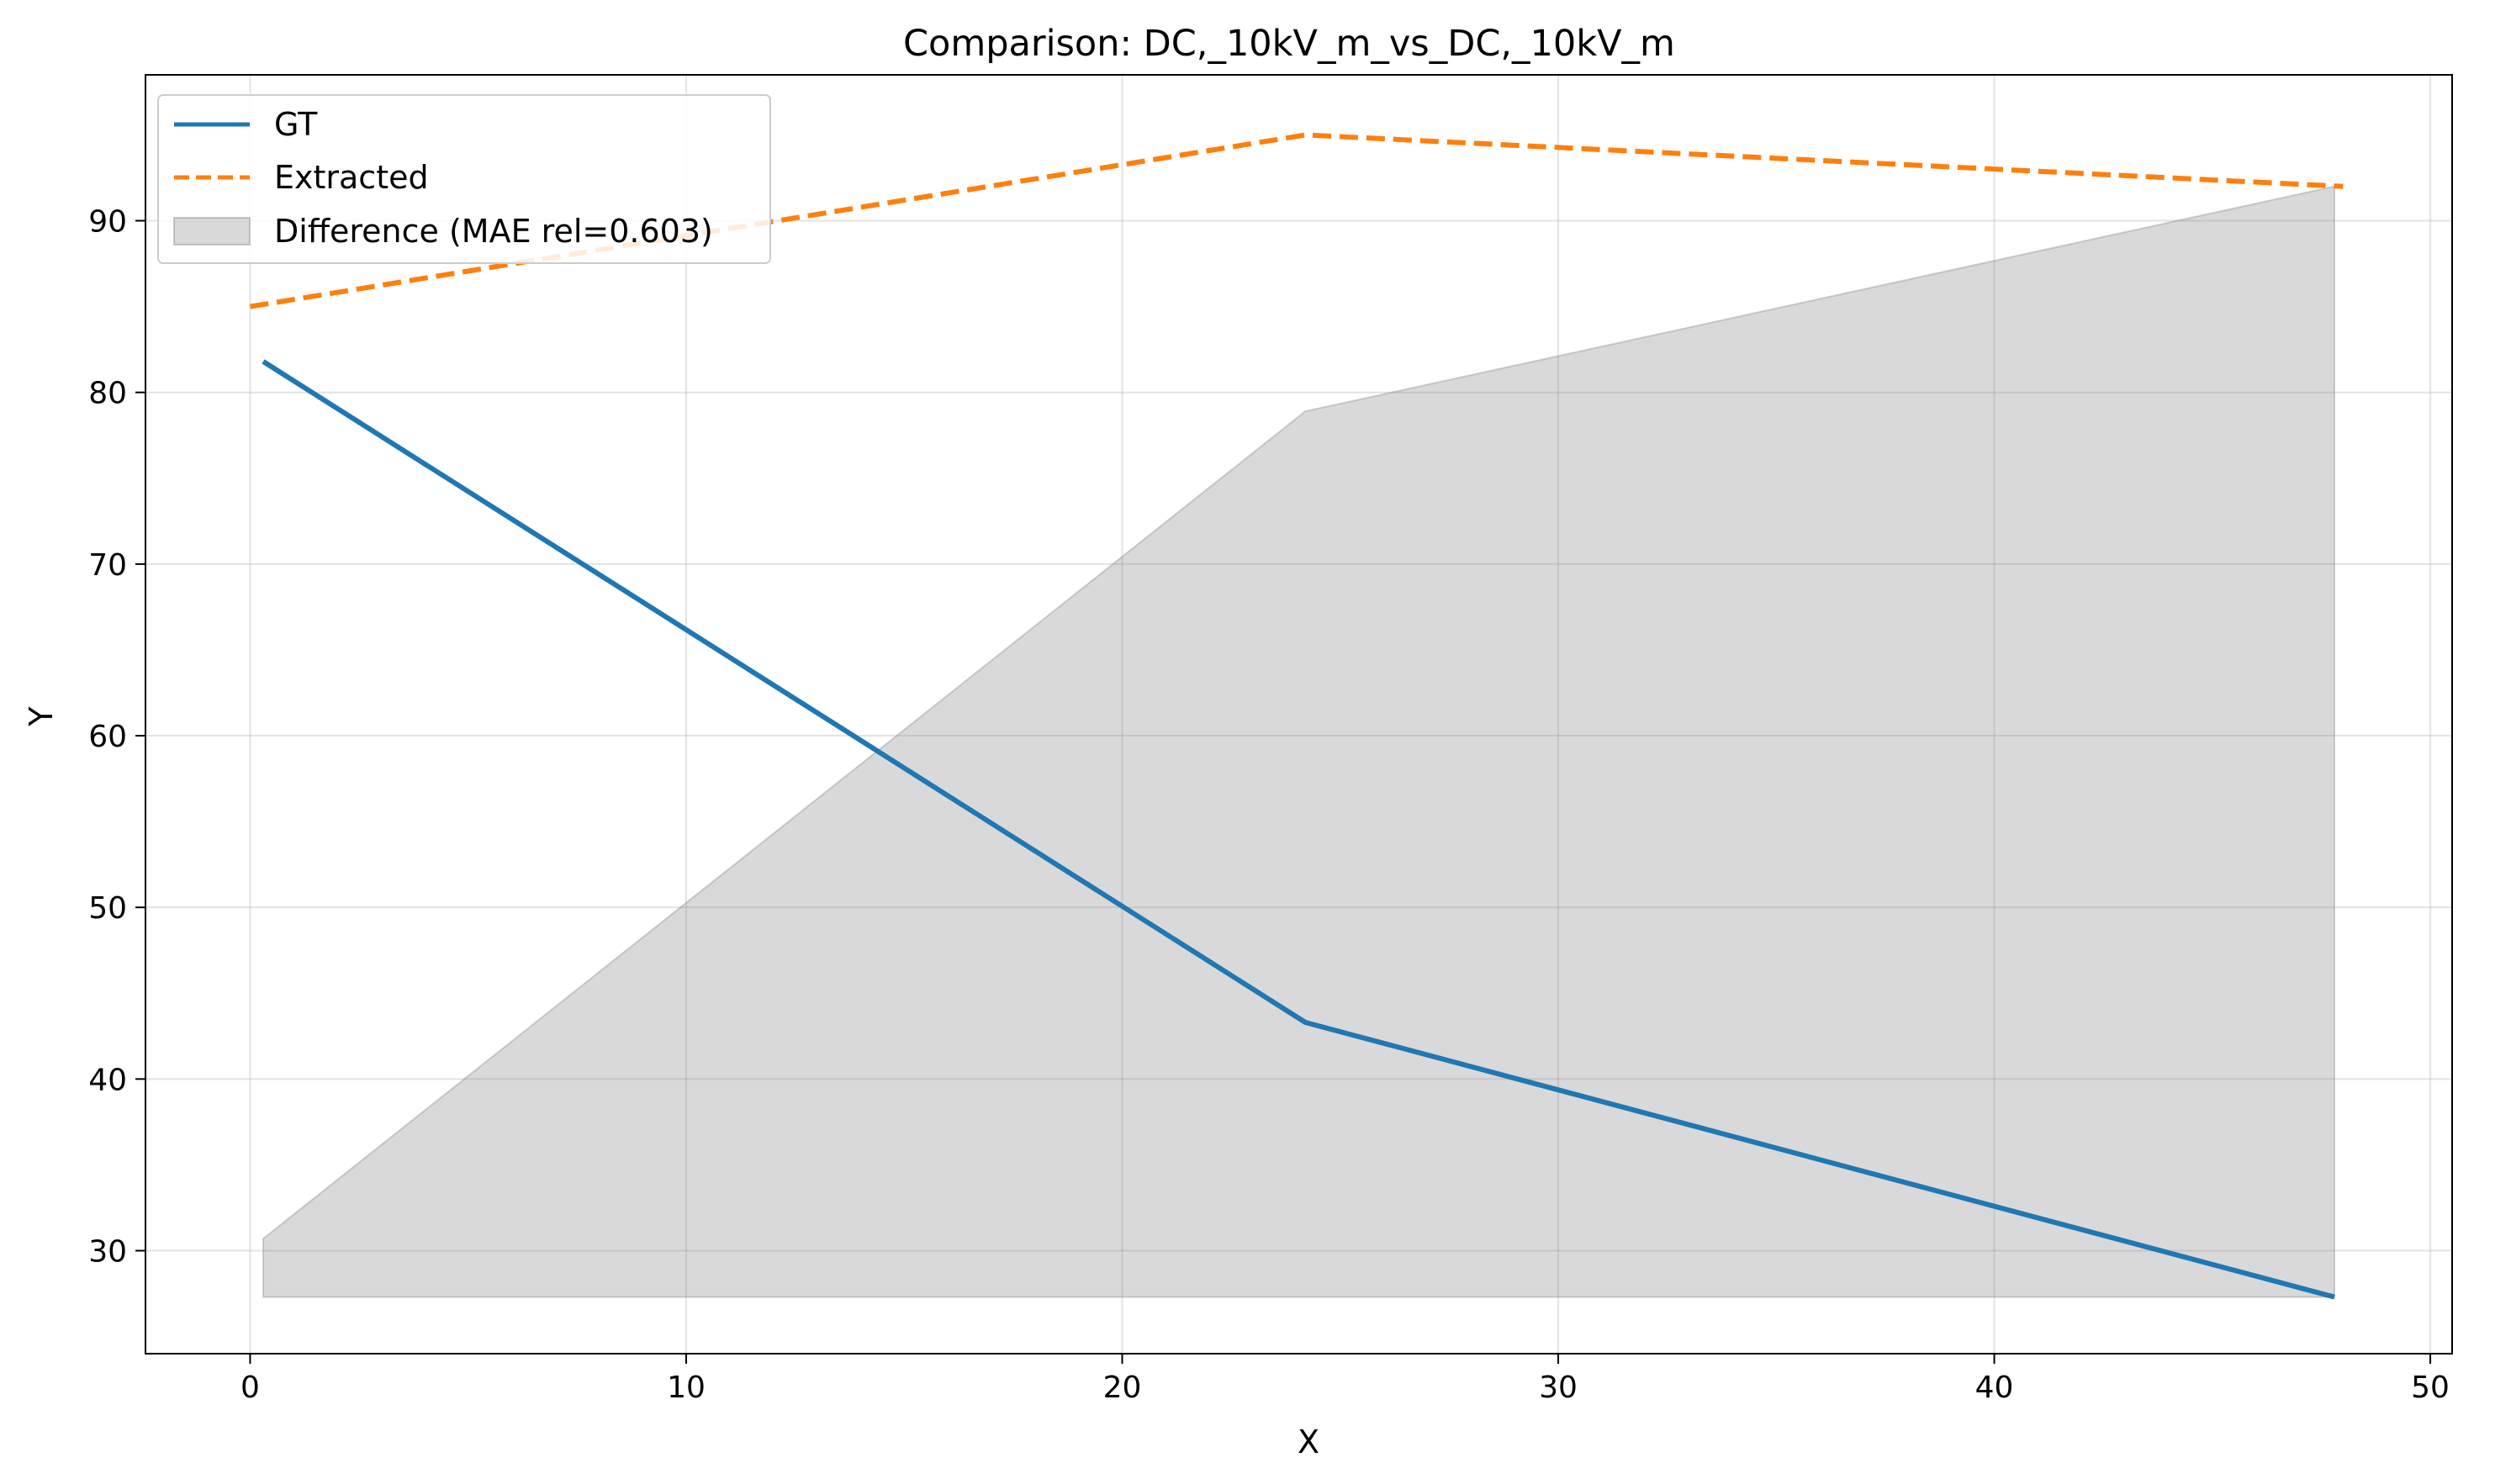 This screenshot has width=2495, height=1484. I want to click on legend-swatch-difference, so click(212, 232).